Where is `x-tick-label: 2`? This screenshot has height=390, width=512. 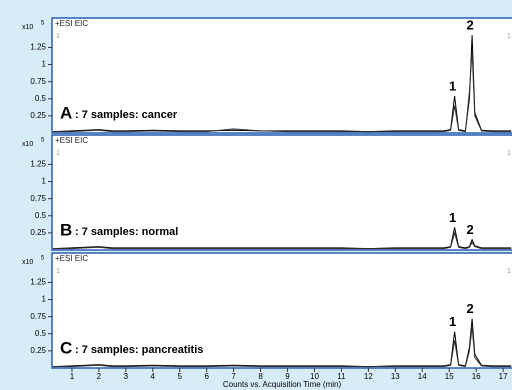 x-tick-label: 2 is located at coordinates (99, 376).